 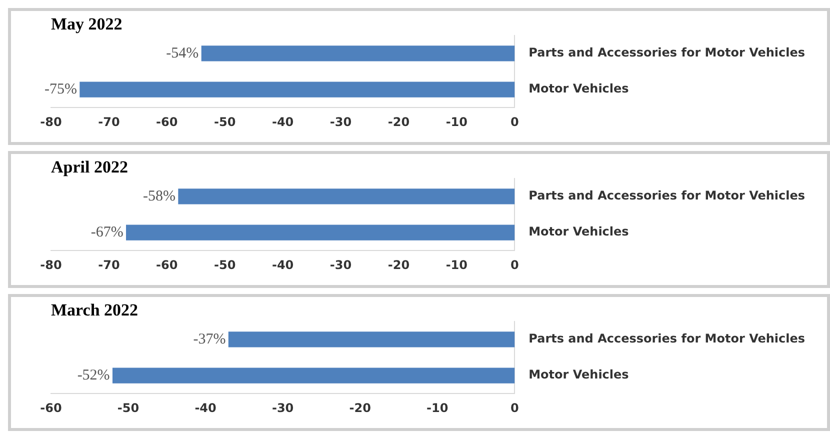 What do you see at coordinates (89, 167) in the screenshot?
I see `chart-title: April 2022` at bounding box center [89, 167].